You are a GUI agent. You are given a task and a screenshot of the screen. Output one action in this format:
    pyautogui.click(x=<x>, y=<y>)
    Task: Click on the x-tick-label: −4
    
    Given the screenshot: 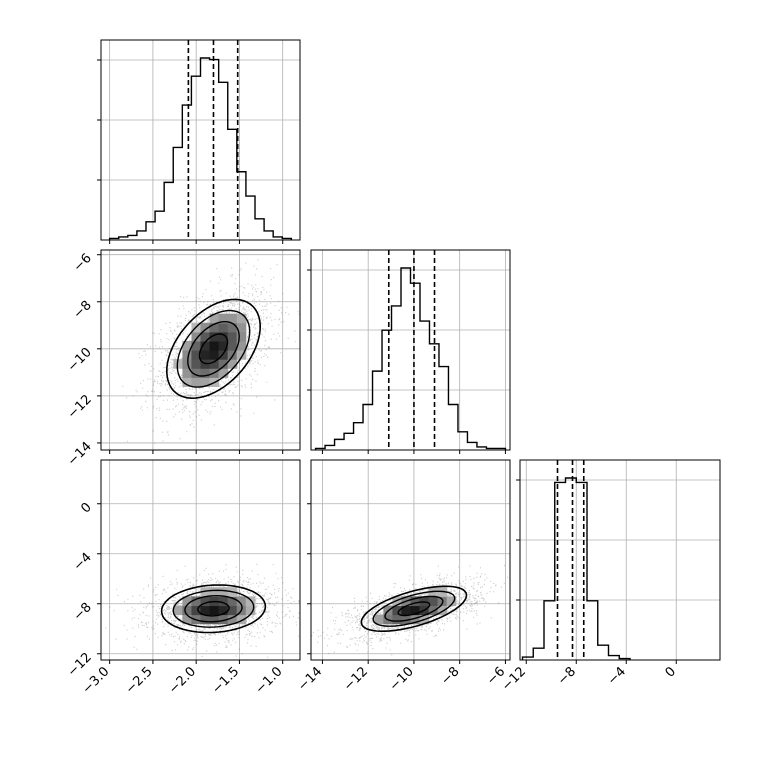 What is the action you would take?
    pyautogui.click(x=617, y=676)
    